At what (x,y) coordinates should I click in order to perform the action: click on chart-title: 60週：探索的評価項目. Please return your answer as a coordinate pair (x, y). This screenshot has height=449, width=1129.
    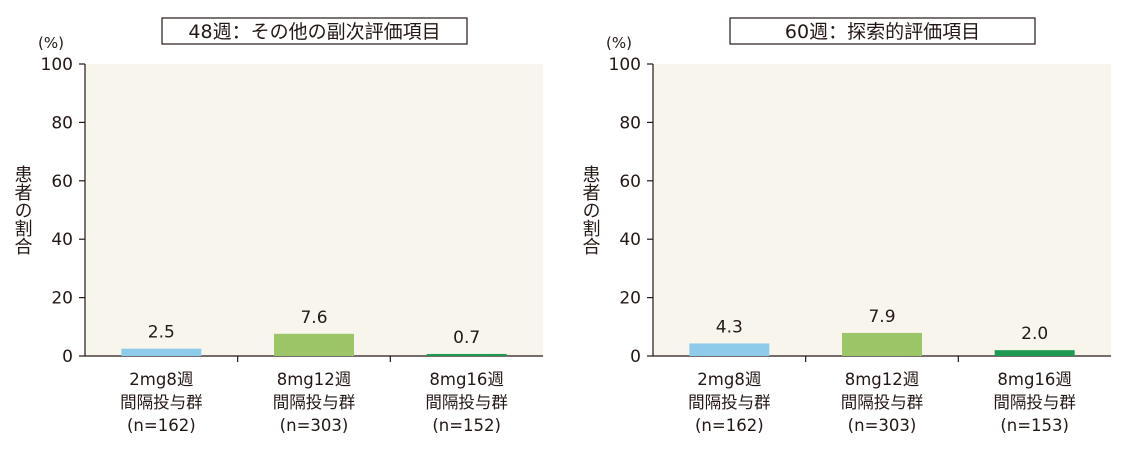
    Looking at the image, I should click on (882, 32).